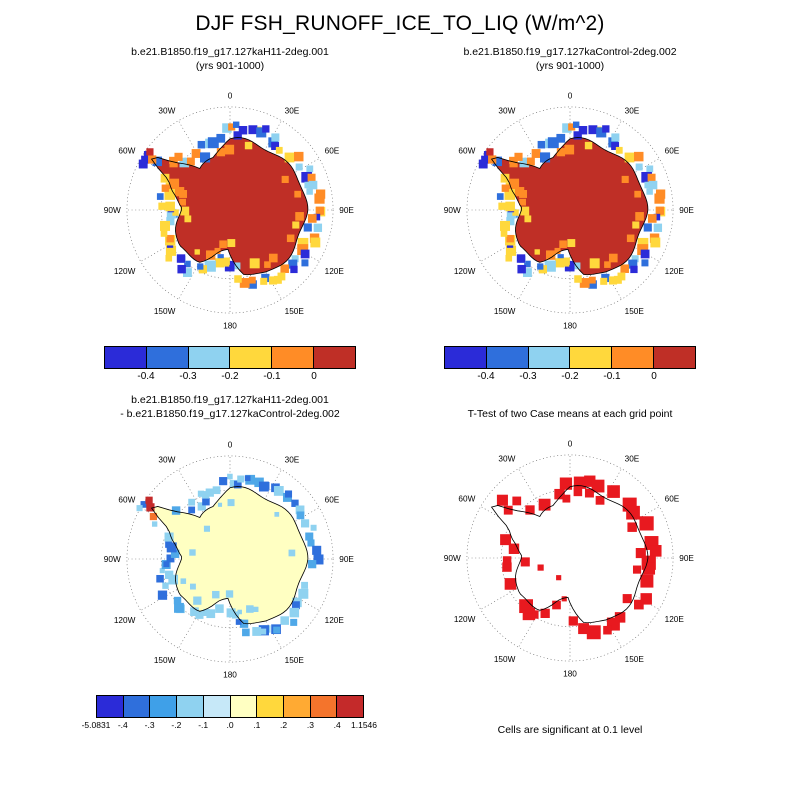 This screenshot has height=800, width=800. I want to click on antarctica-fill, so click(569, 554).